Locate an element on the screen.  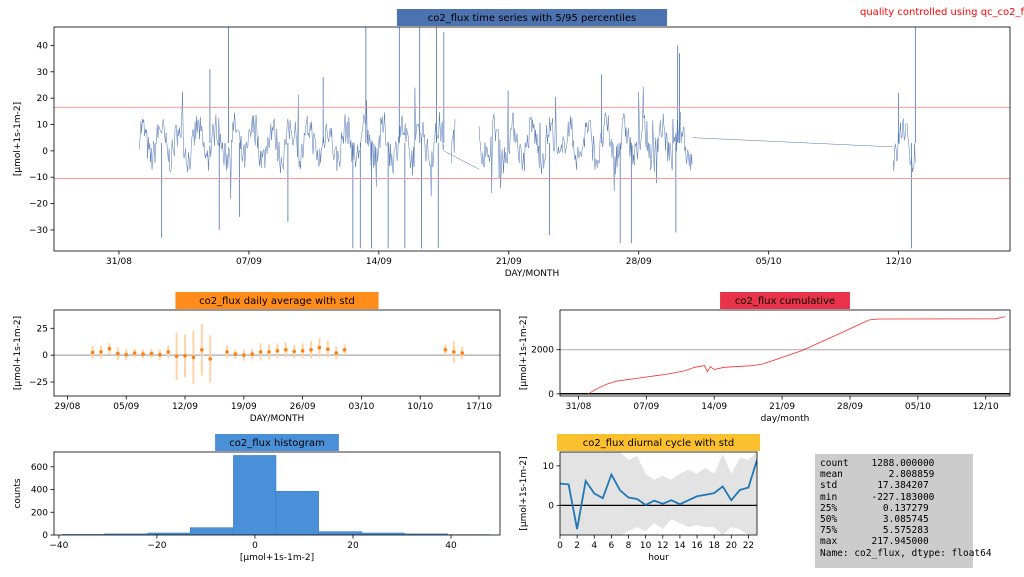
x-tick-label: 40 is located at coordinates (451, 546).